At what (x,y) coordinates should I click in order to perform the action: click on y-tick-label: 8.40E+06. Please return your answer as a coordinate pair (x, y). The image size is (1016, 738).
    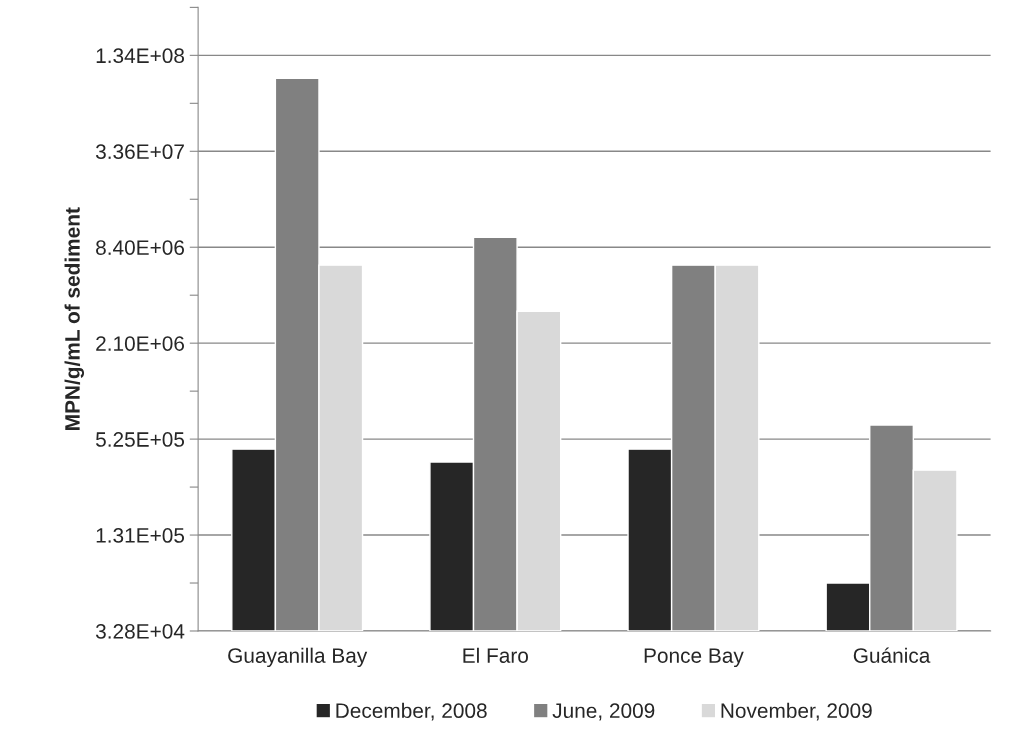
    Looking at the image, I should click on (140, 247).